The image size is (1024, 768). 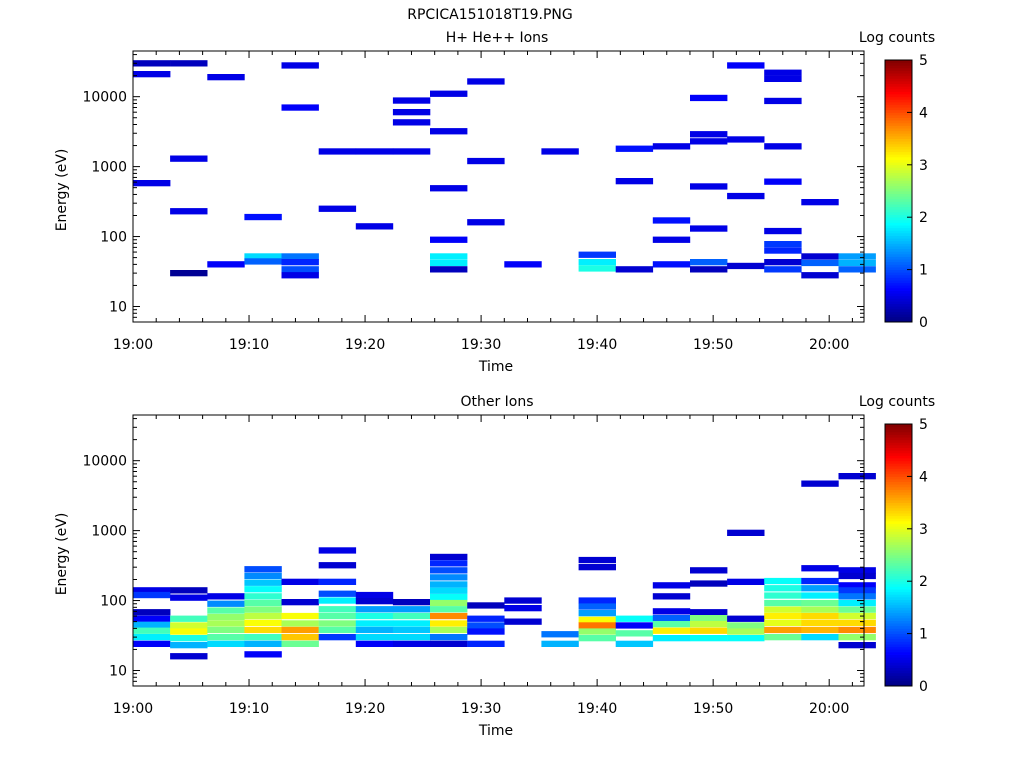 What do you see at coordinates (495, 731) in the screenshot?
I see `x-axis-label: Time` at bounding box center [495, 731].